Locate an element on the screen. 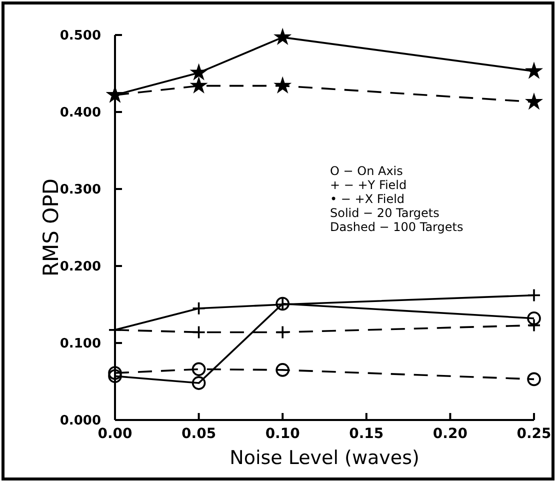 The image size is (556, 482). x-axis-title: Noise Level (waves) is located at coordinates (325, 458).